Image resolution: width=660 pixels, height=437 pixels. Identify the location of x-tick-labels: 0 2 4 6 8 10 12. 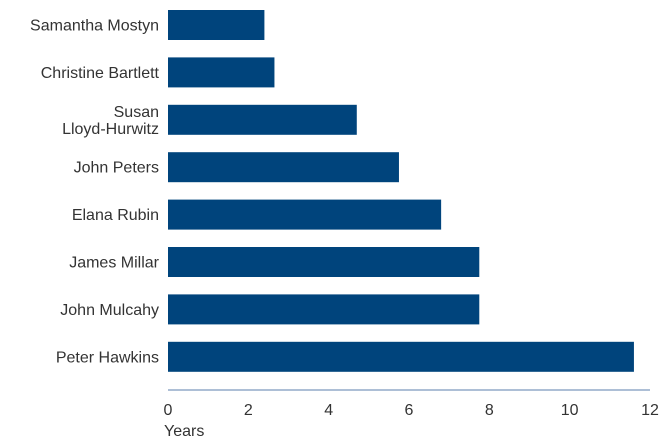
(411, 410).